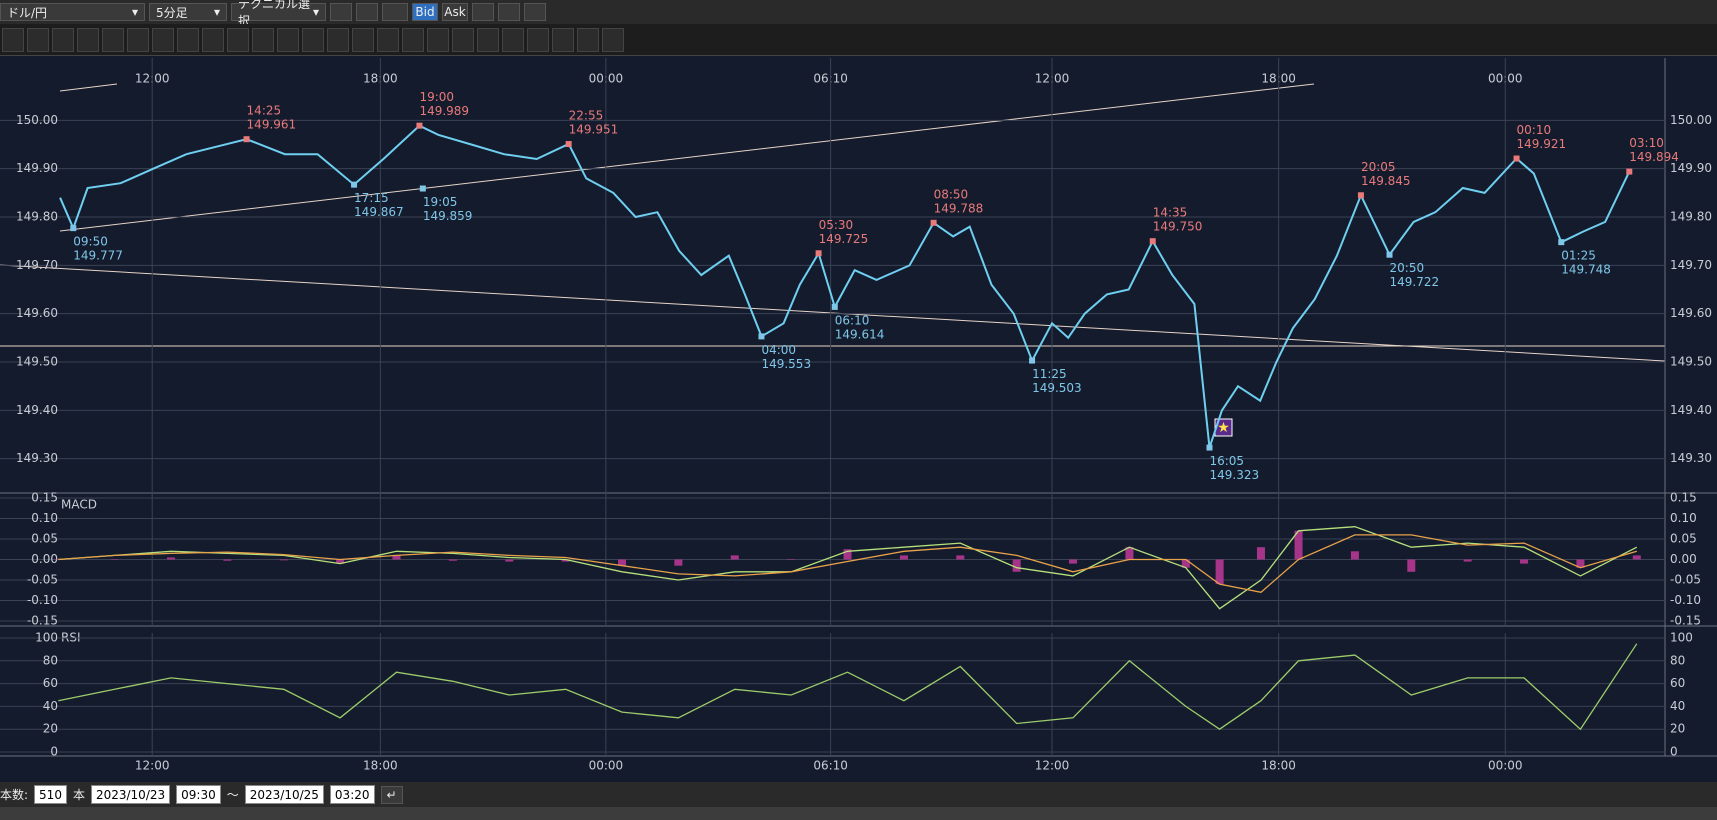 The image size is (1717, 820). I want to click on y-tick-label: 0.00, so click(44, 559).